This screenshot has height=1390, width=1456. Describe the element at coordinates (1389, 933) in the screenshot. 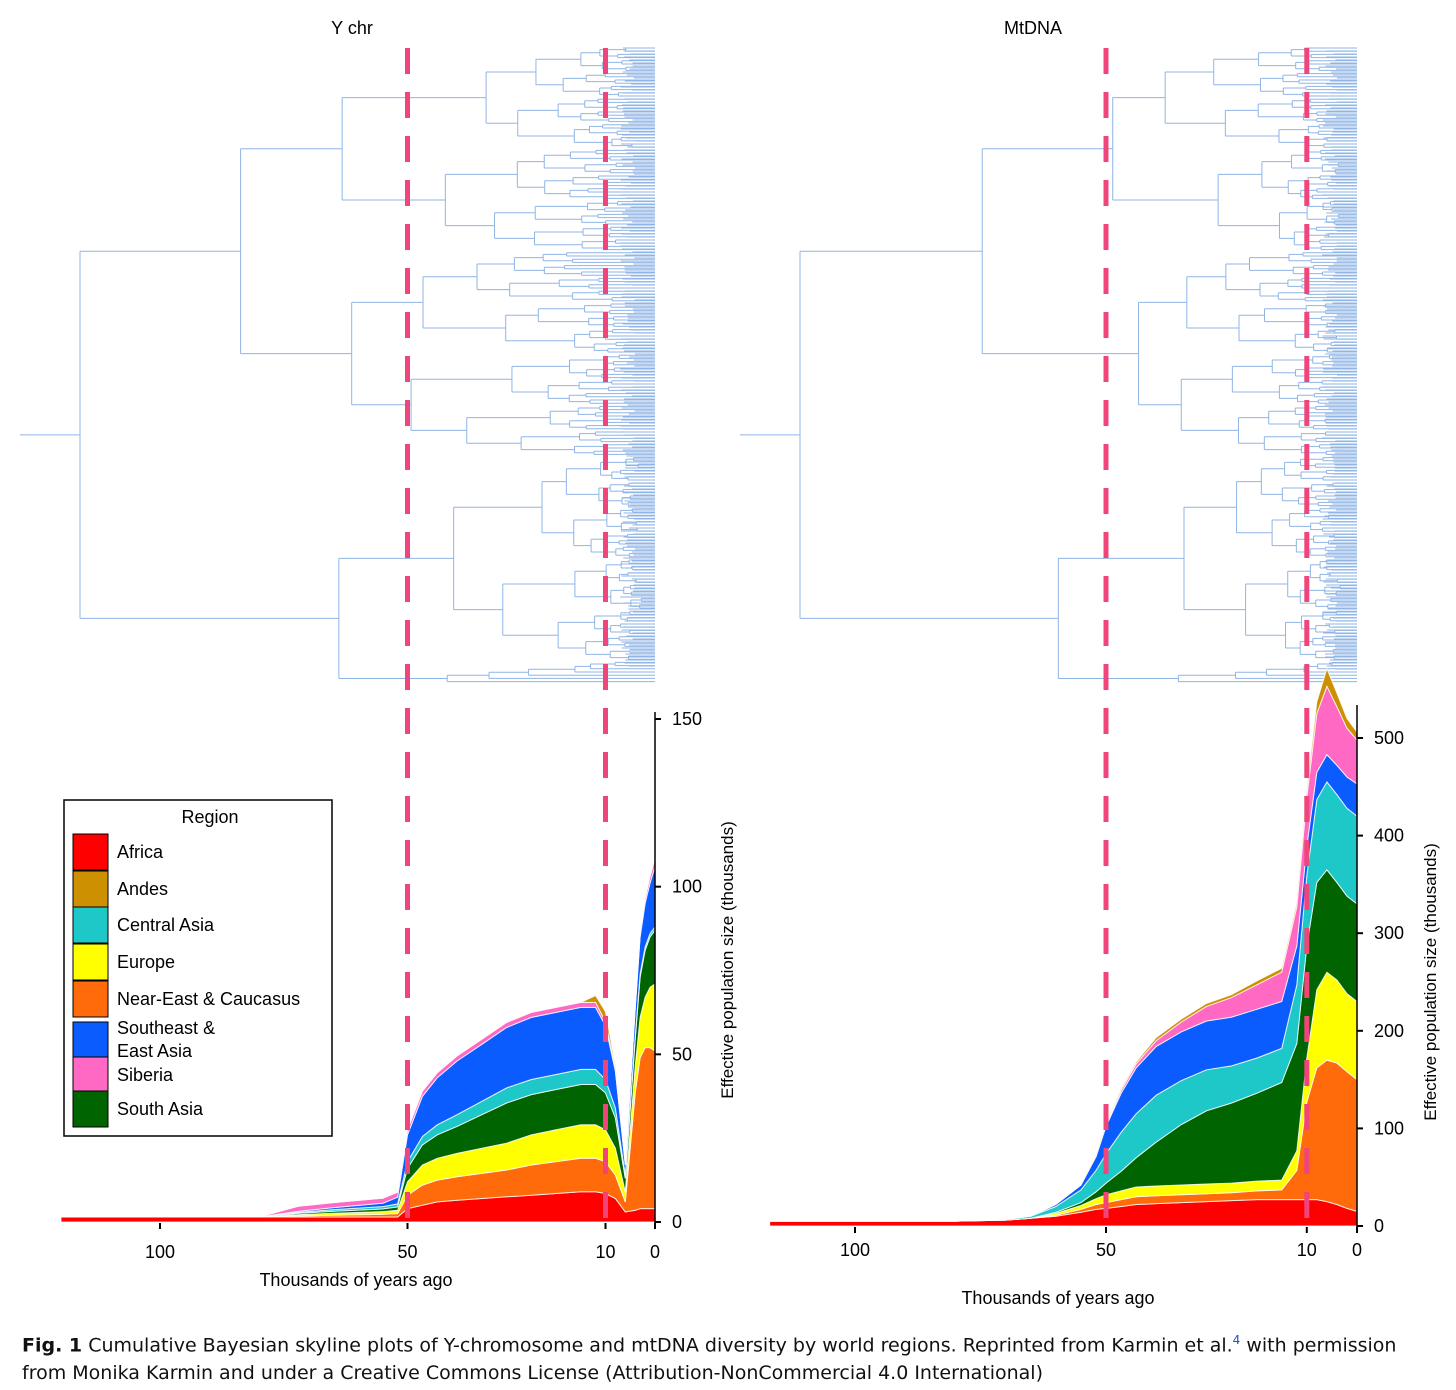

I see `y-tick-label-300-mtdna: 300` at that location.